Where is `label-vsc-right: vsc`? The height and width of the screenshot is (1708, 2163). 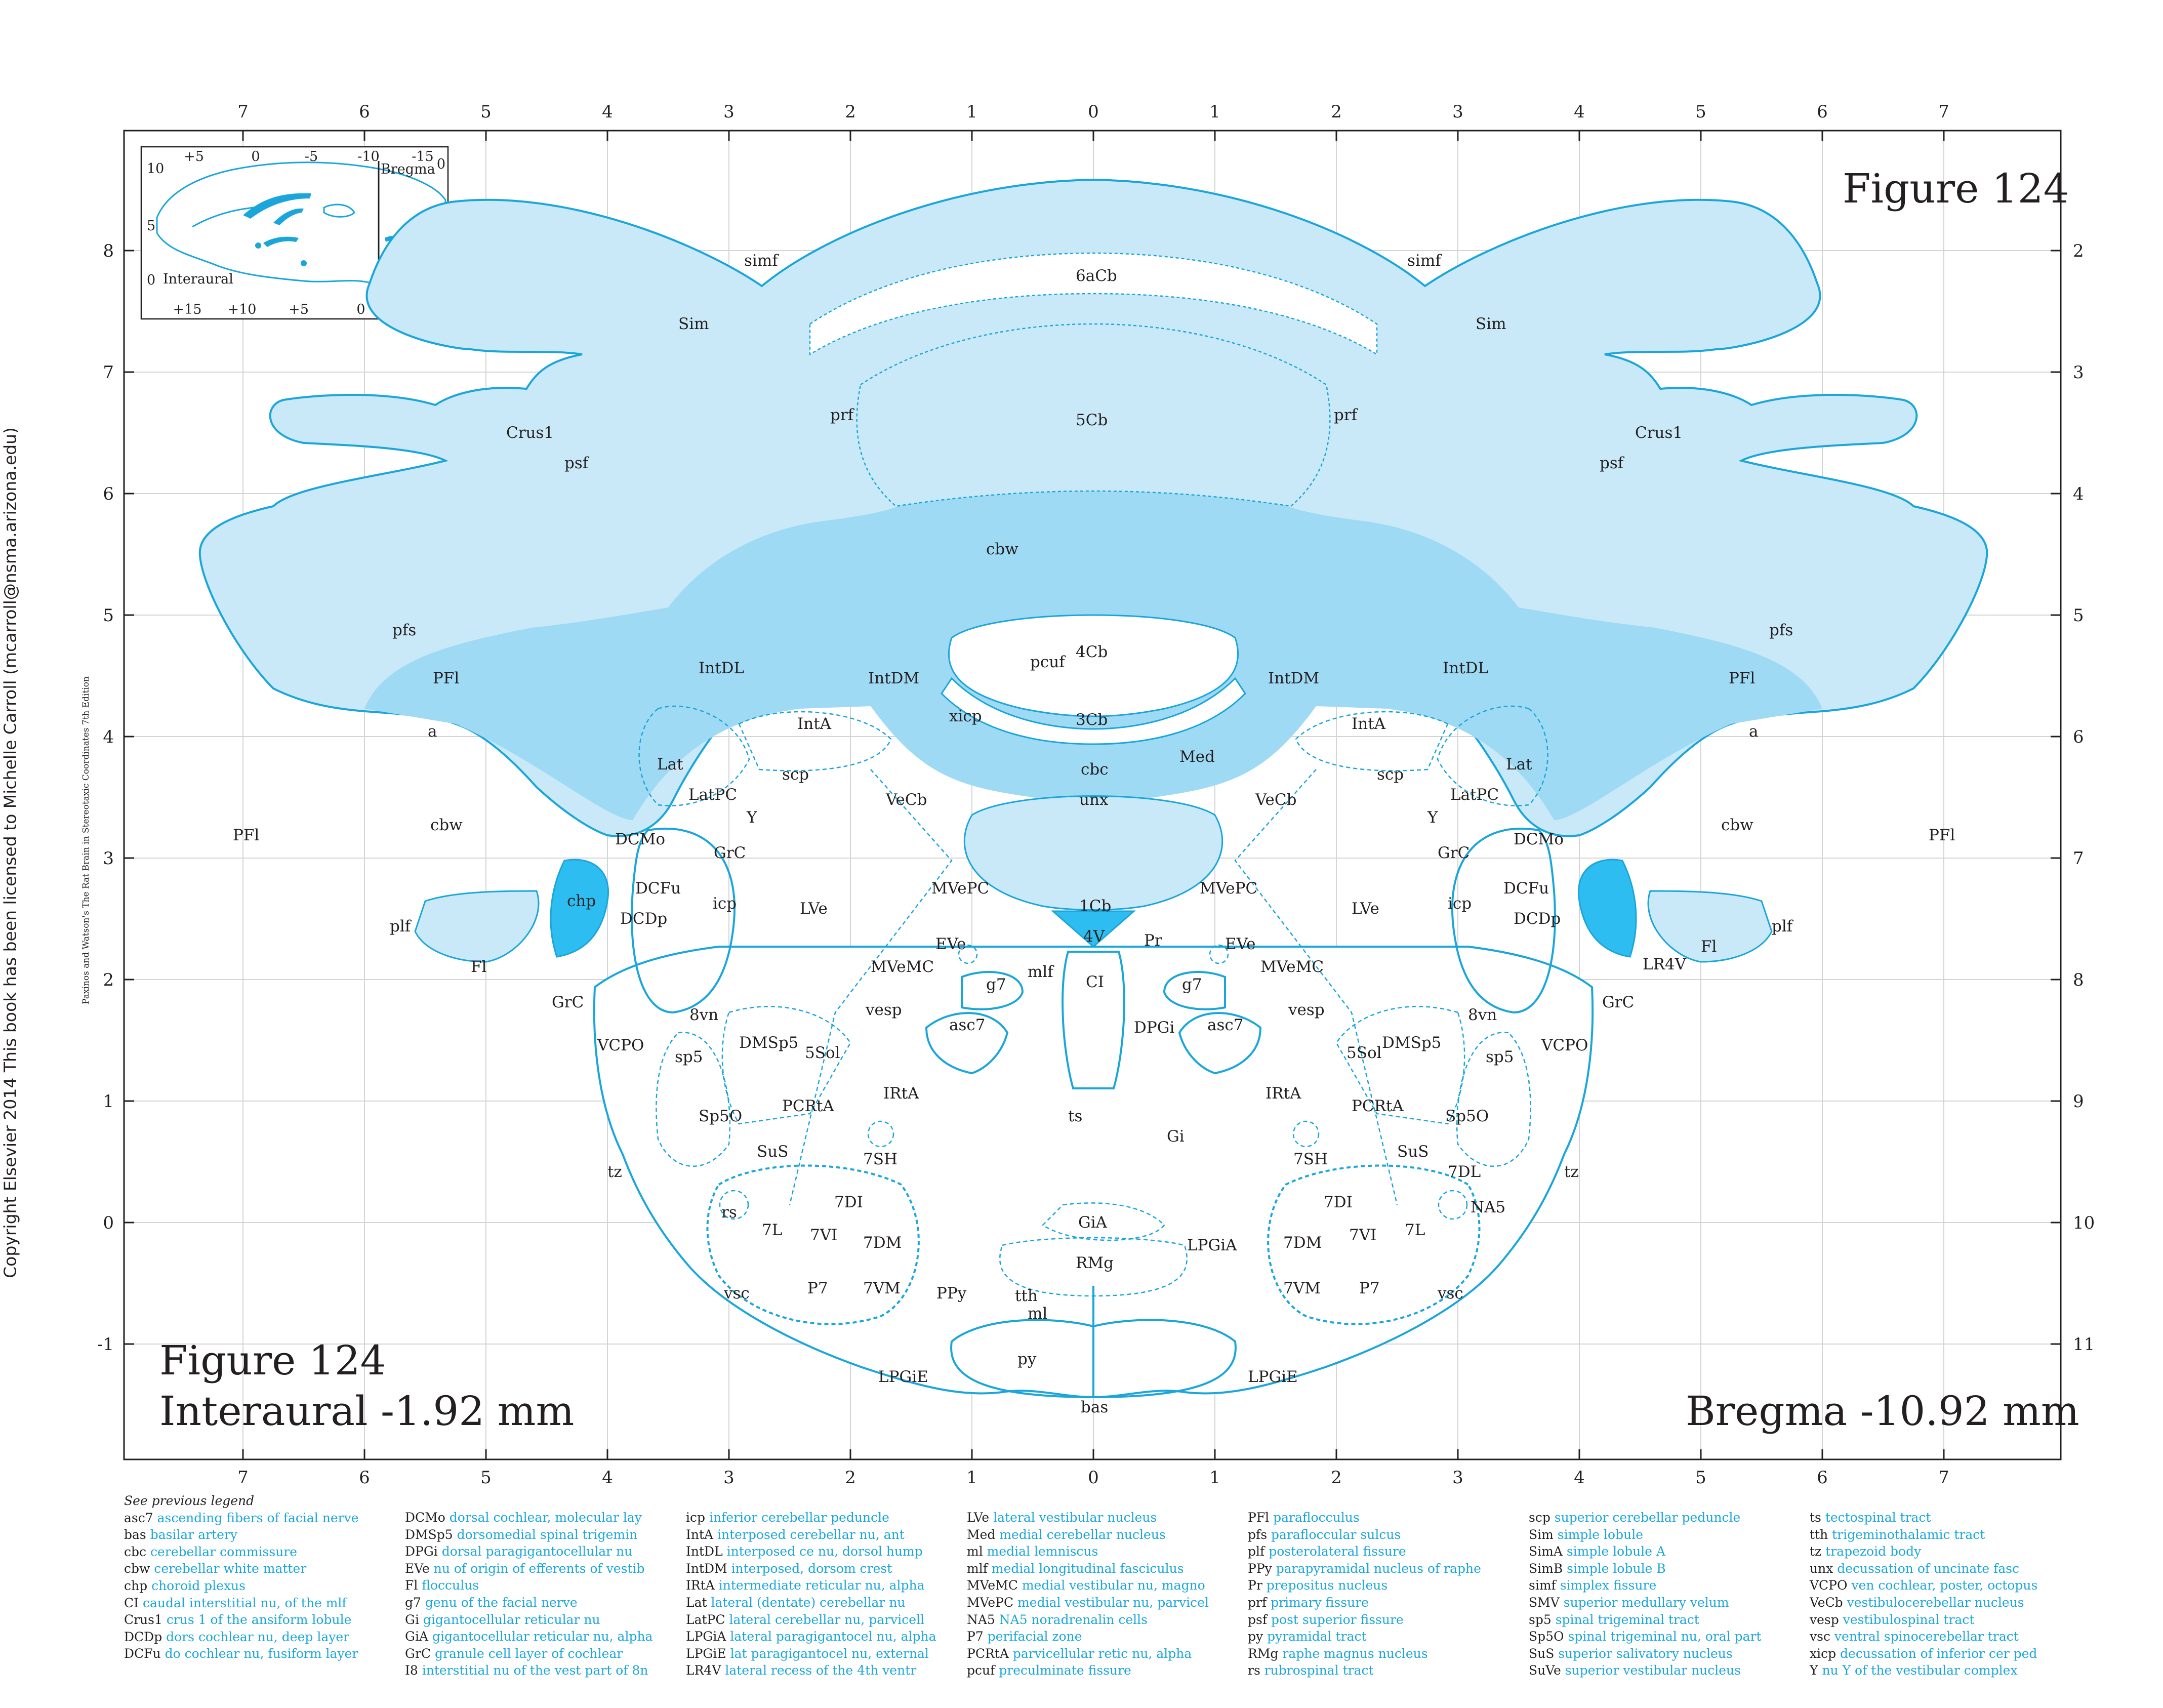 label-vsc-right: vsc is located at coordinates (1450, 1293).